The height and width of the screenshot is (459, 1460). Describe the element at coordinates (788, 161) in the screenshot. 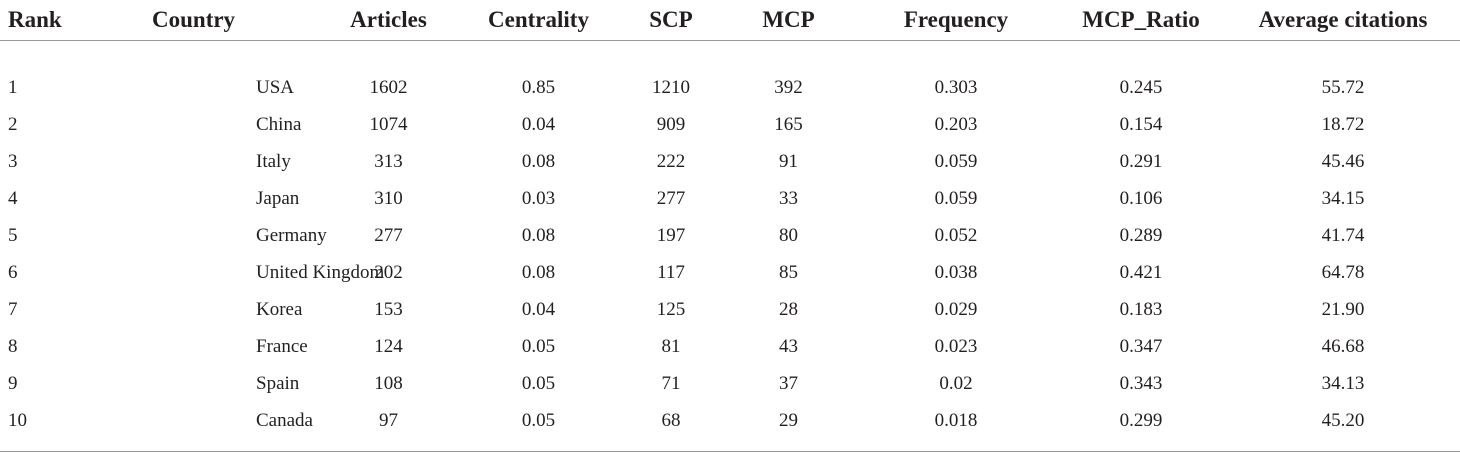

I see `cell-mcp: 91` at that location.